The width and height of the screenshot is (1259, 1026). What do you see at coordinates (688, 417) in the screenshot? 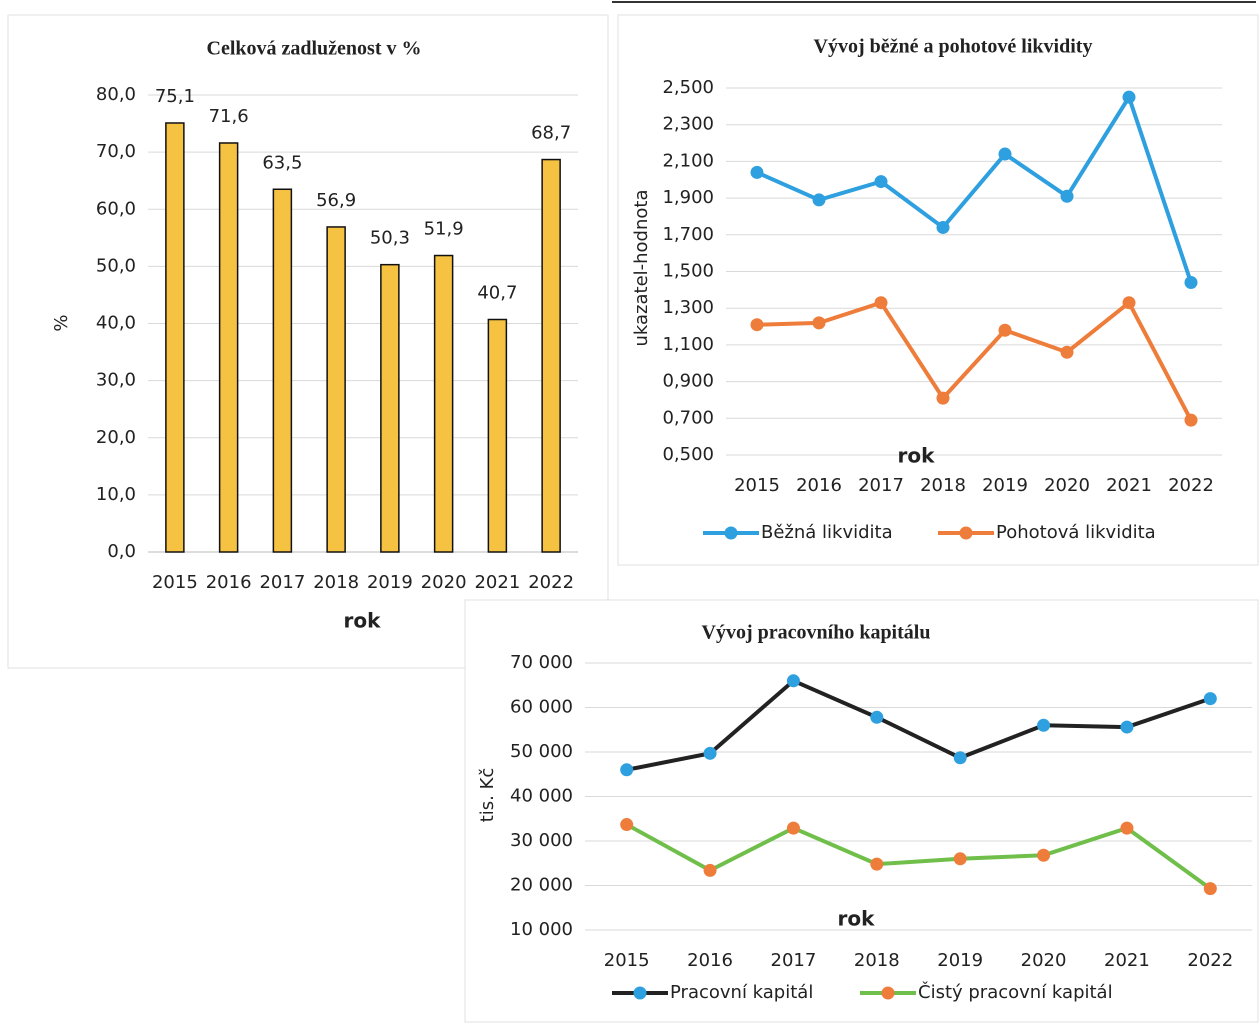
I see `y-tick-label: 0,700` at bounding box center [688, 417].